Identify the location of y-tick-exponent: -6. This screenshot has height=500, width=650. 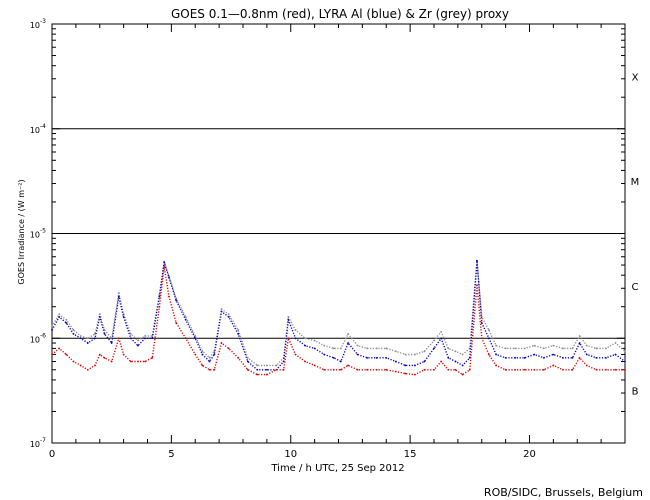
(43, 335).